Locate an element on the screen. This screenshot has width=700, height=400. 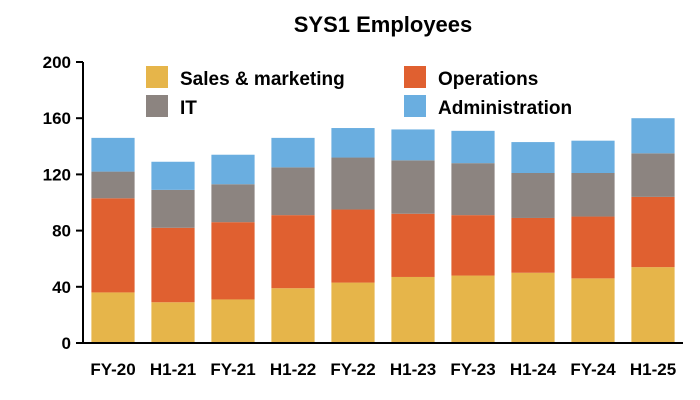
x-category-label: H1-25 is located at coordinates (653, 369).